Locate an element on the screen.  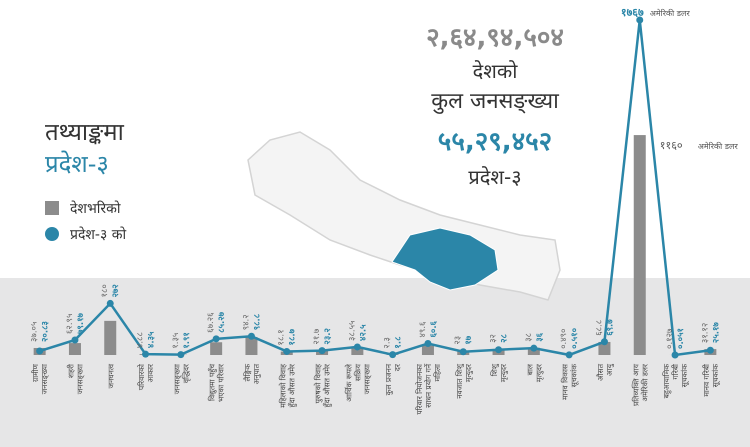
x-tick-label: मानव गरिबी is located at coordinates (706, 380).